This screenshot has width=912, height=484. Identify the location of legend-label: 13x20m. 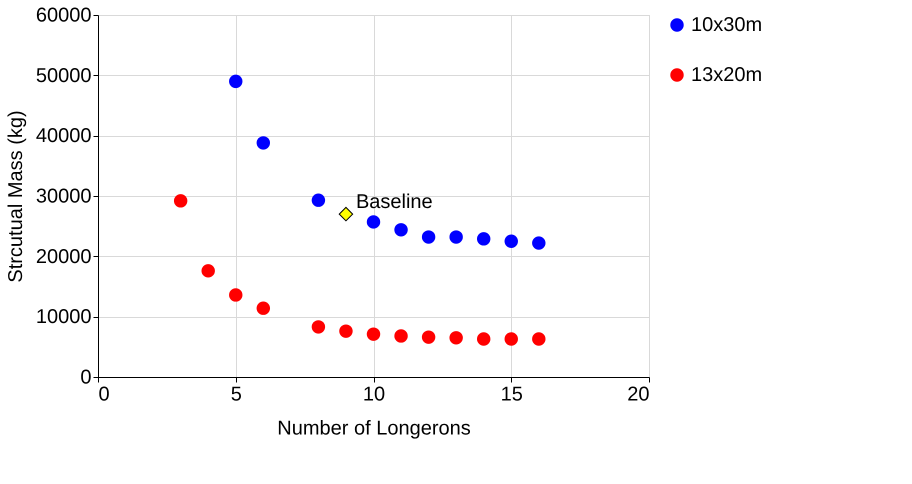
(726, 75).